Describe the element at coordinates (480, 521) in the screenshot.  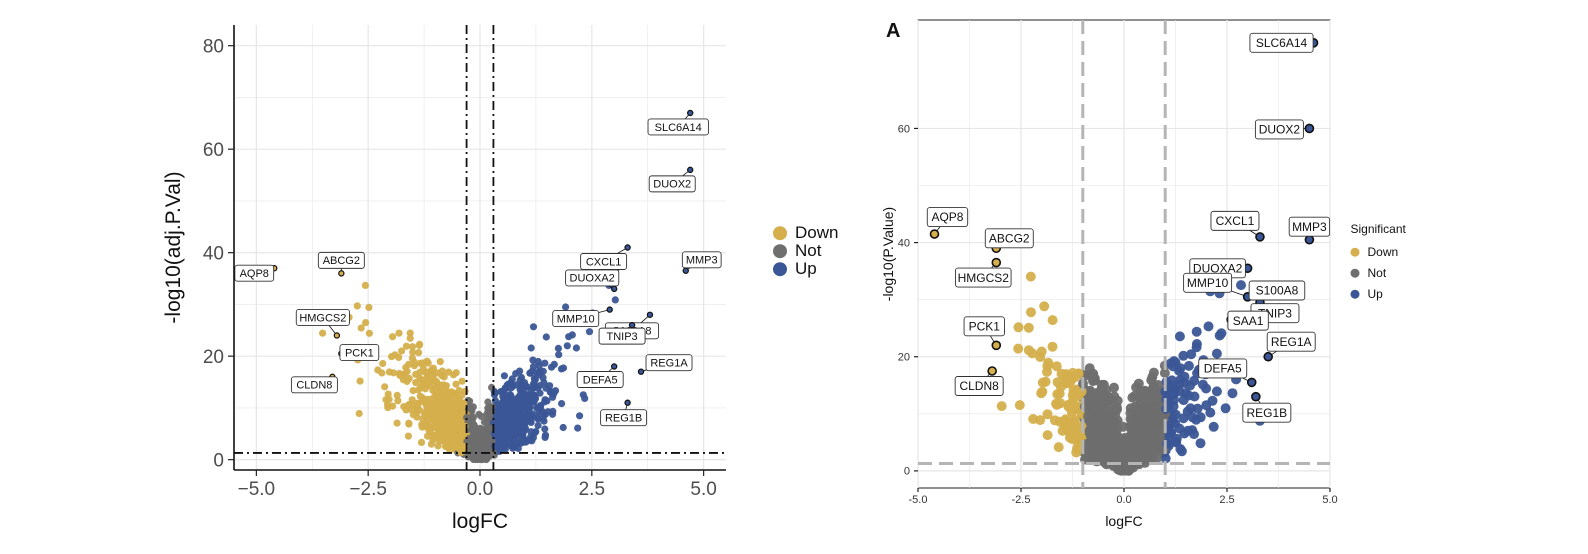
I see `left-x-axis-title: logFC` at that location.